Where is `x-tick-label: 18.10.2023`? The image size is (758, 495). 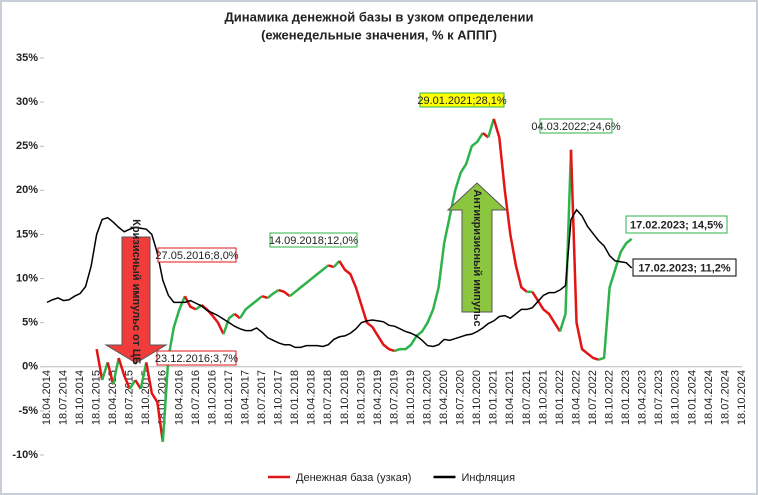
x-tick-label: 18.10.2023 is located at coordinates (676, 397).